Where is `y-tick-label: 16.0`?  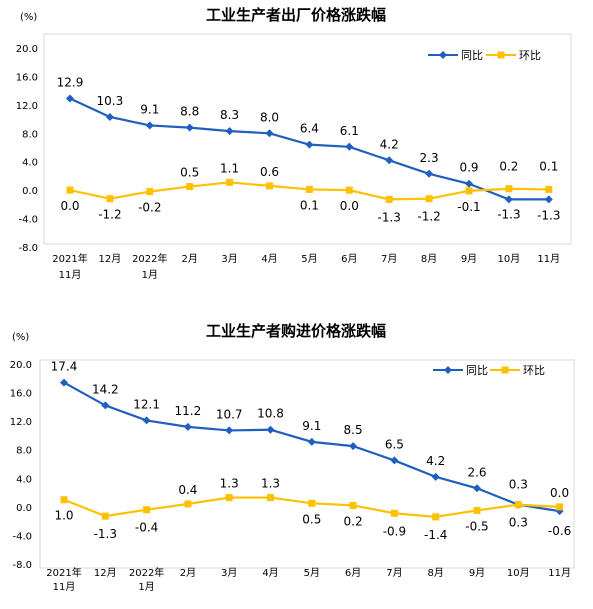 y-tick-label: 16.0 is located at coordinates (27, 77).